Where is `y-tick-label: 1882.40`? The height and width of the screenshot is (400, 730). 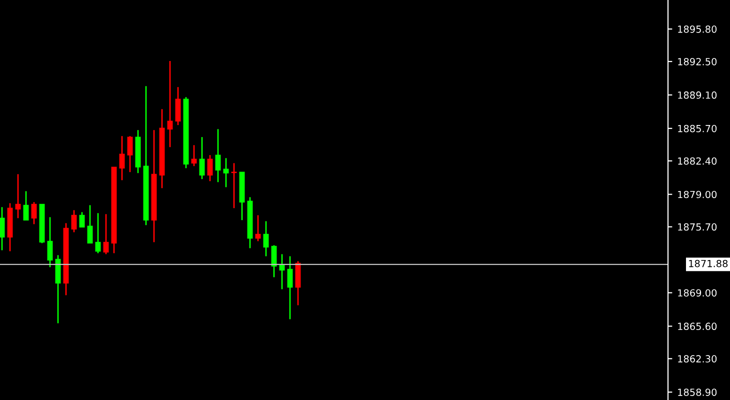 y-tick-label: 1882.40 is located at coordinates (697, 161).